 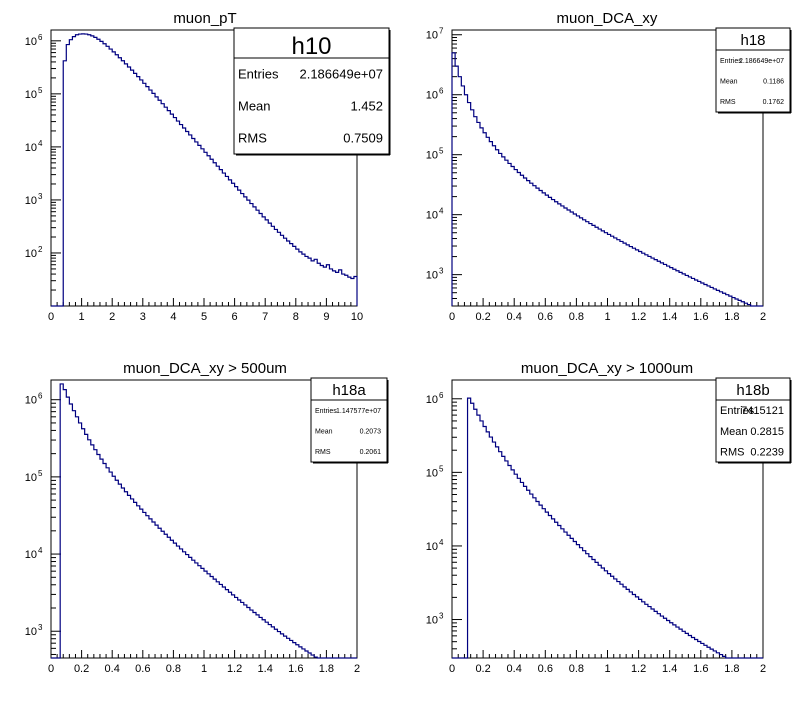 I want to click on x-tick-label: 4, so click(x=173, y=317).